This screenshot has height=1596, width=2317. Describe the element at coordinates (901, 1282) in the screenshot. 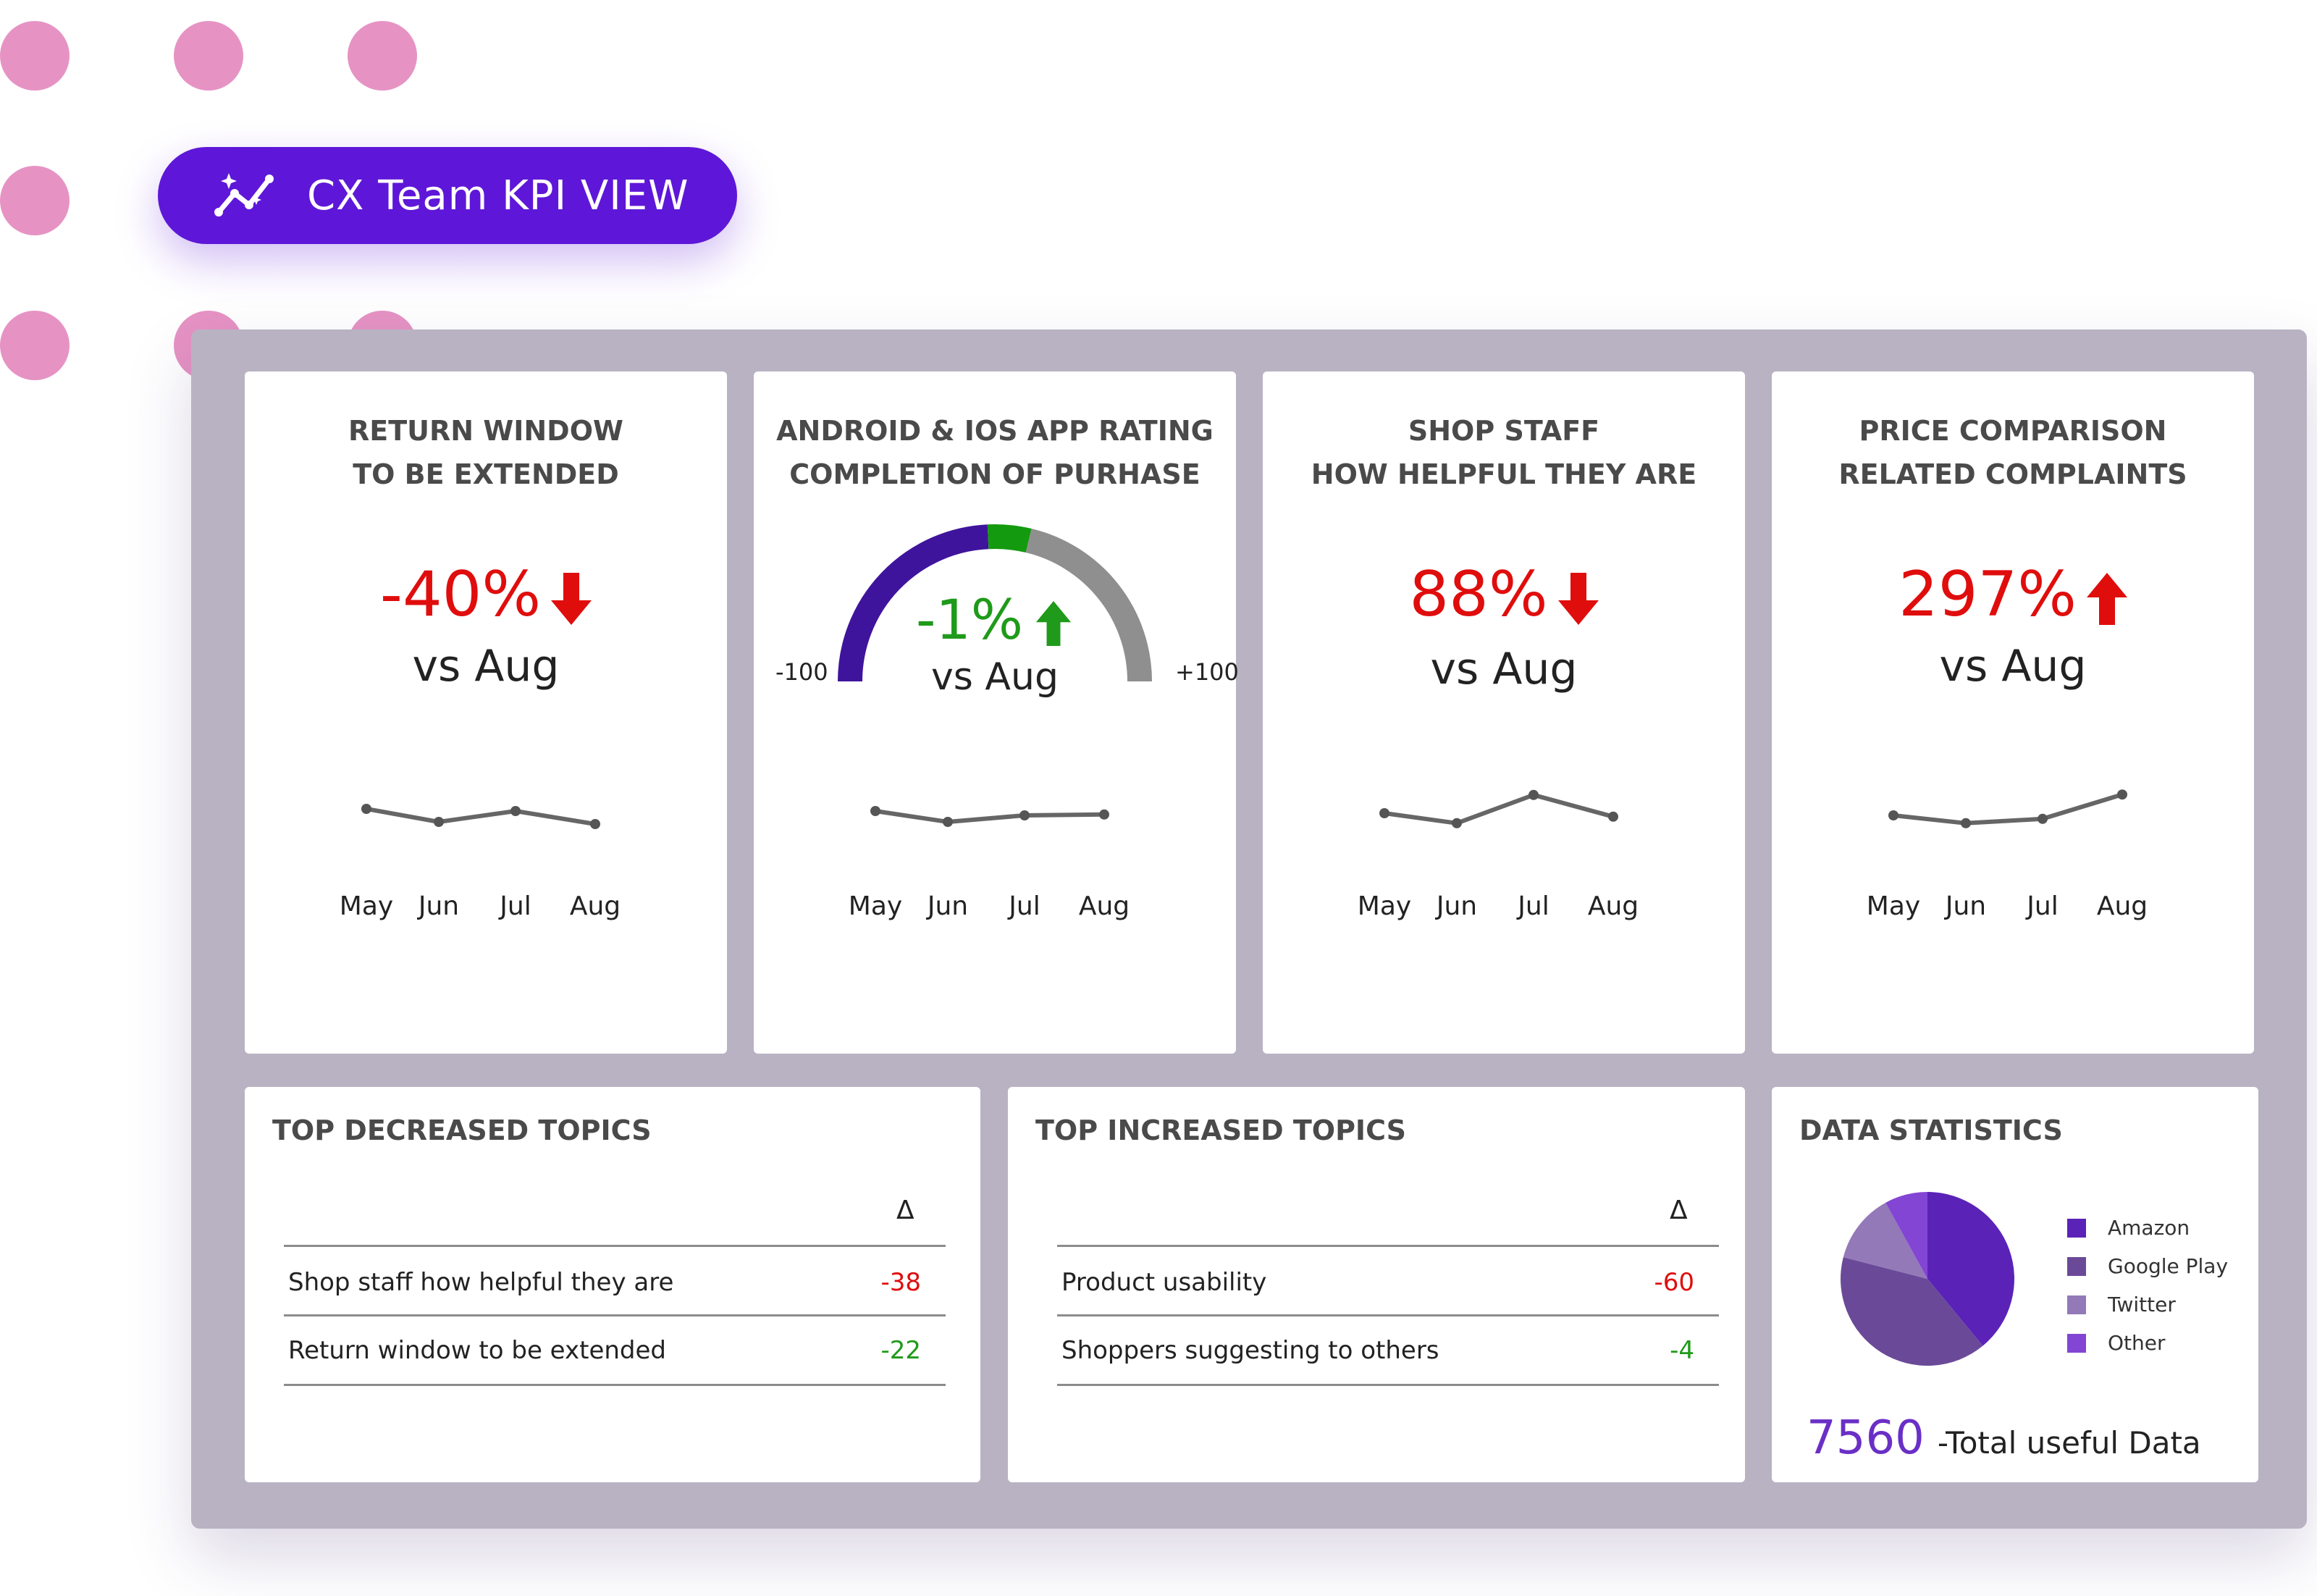

I see `delta-value: -38` at that location.